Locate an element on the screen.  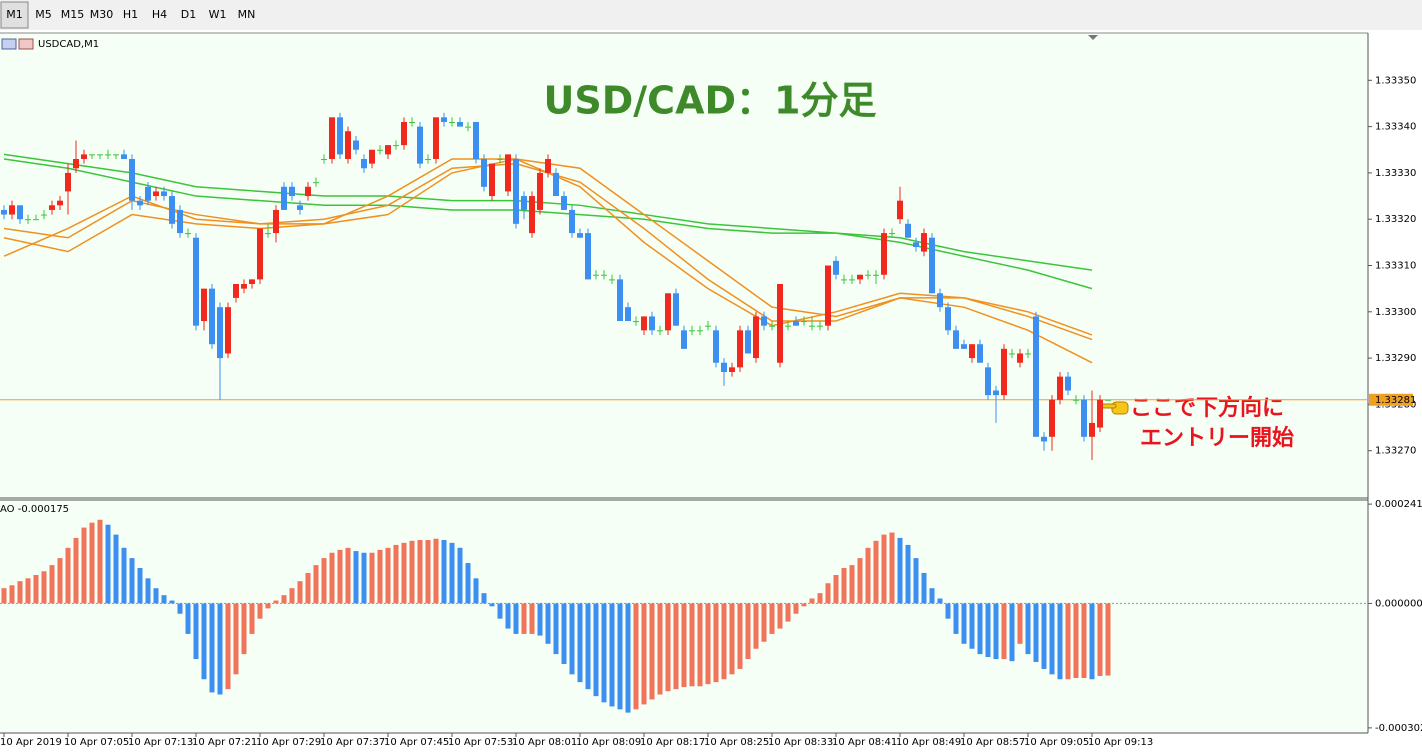
button-label: M5 is located at coordinates (43, 14).